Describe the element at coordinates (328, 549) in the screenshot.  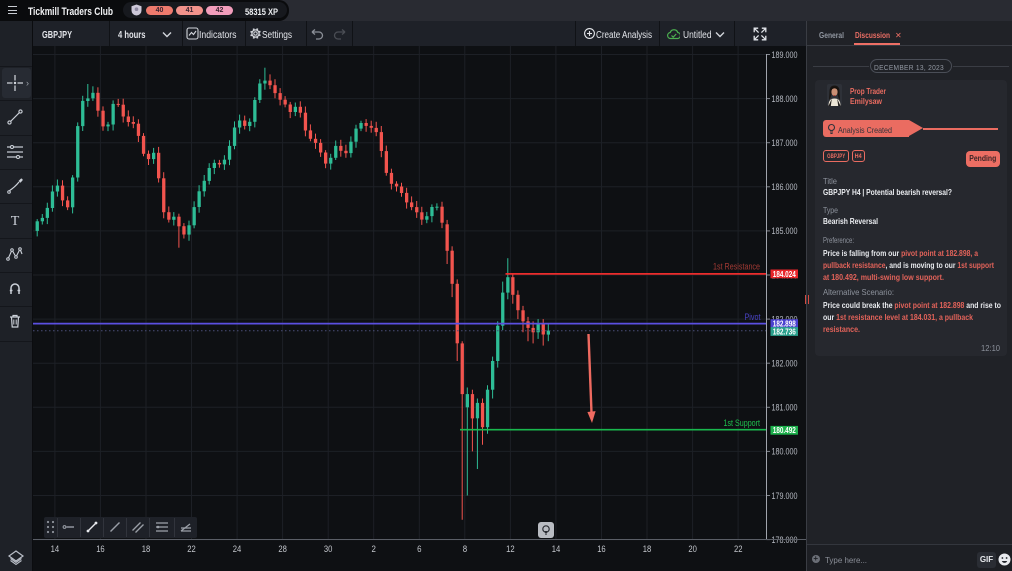
I see `svg-text: 30` at that location.